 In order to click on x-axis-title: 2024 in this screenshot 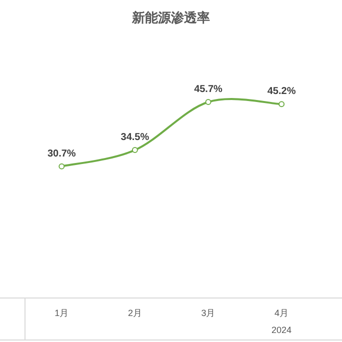, I will do `click(282, 330)`.